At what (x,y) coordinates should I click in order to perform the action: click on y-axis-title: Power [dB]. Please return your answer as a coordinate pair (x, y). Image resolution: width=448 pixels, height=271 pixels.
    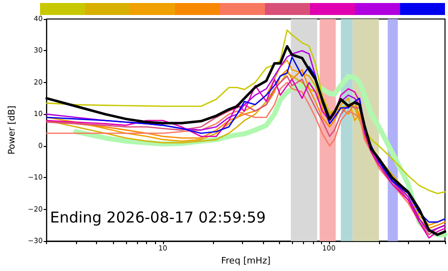
    Looking at the image, I should click on (13, 130).